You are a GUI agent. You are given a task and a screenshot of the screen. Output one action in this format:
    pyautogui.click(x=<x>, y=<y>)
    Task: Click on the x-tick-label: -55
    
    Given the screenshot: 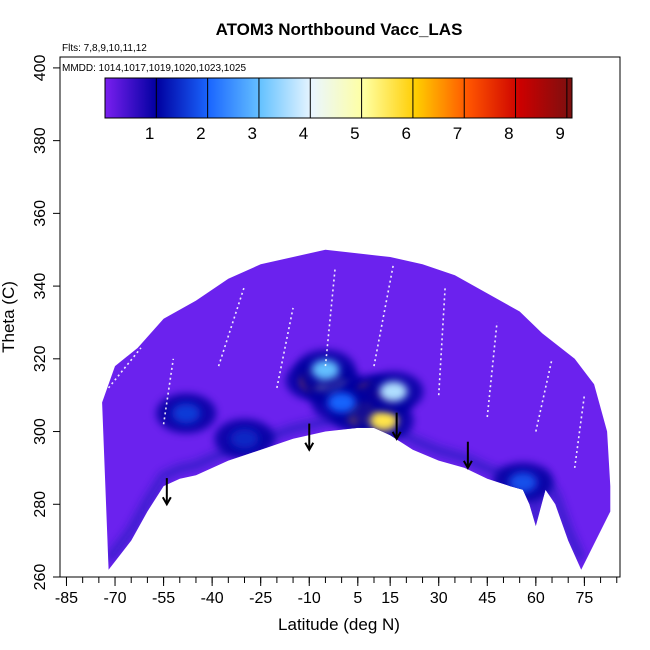 What is the action you would take?
    pyautogui.click(x=163, y=598)
    